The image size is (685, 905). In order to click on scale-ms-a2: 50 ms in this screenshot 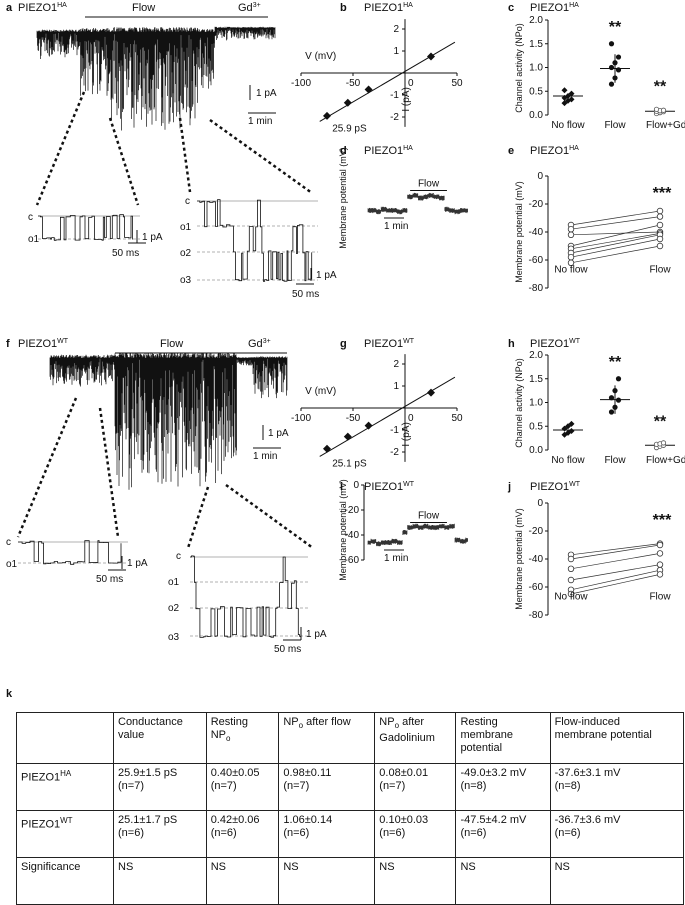, I will do `click(305, 294)`.